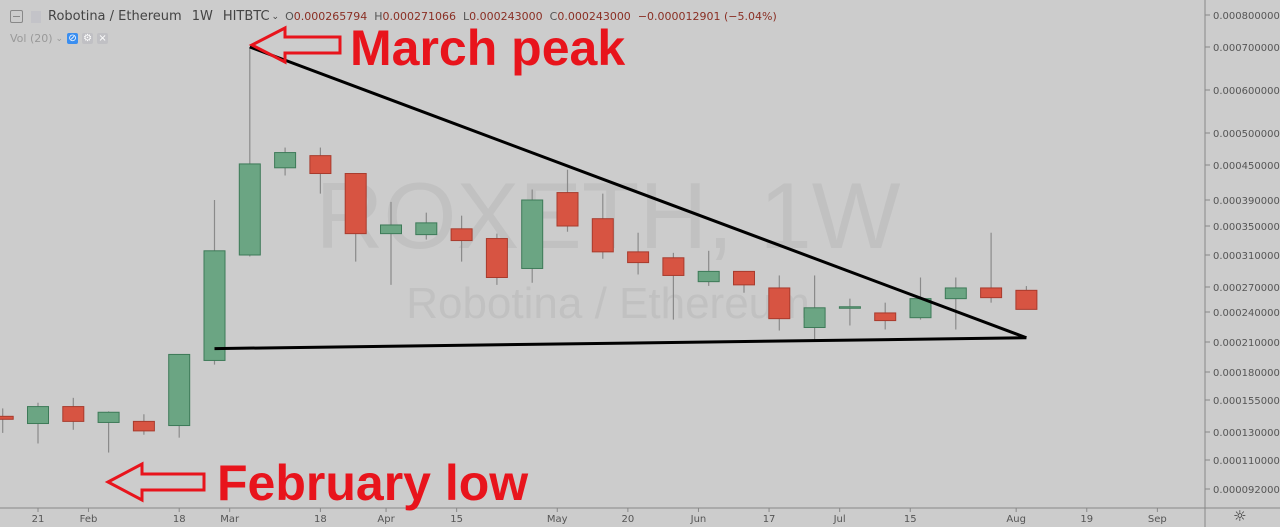  I want to click on low-value: 0.000243000, so click(506, 16).